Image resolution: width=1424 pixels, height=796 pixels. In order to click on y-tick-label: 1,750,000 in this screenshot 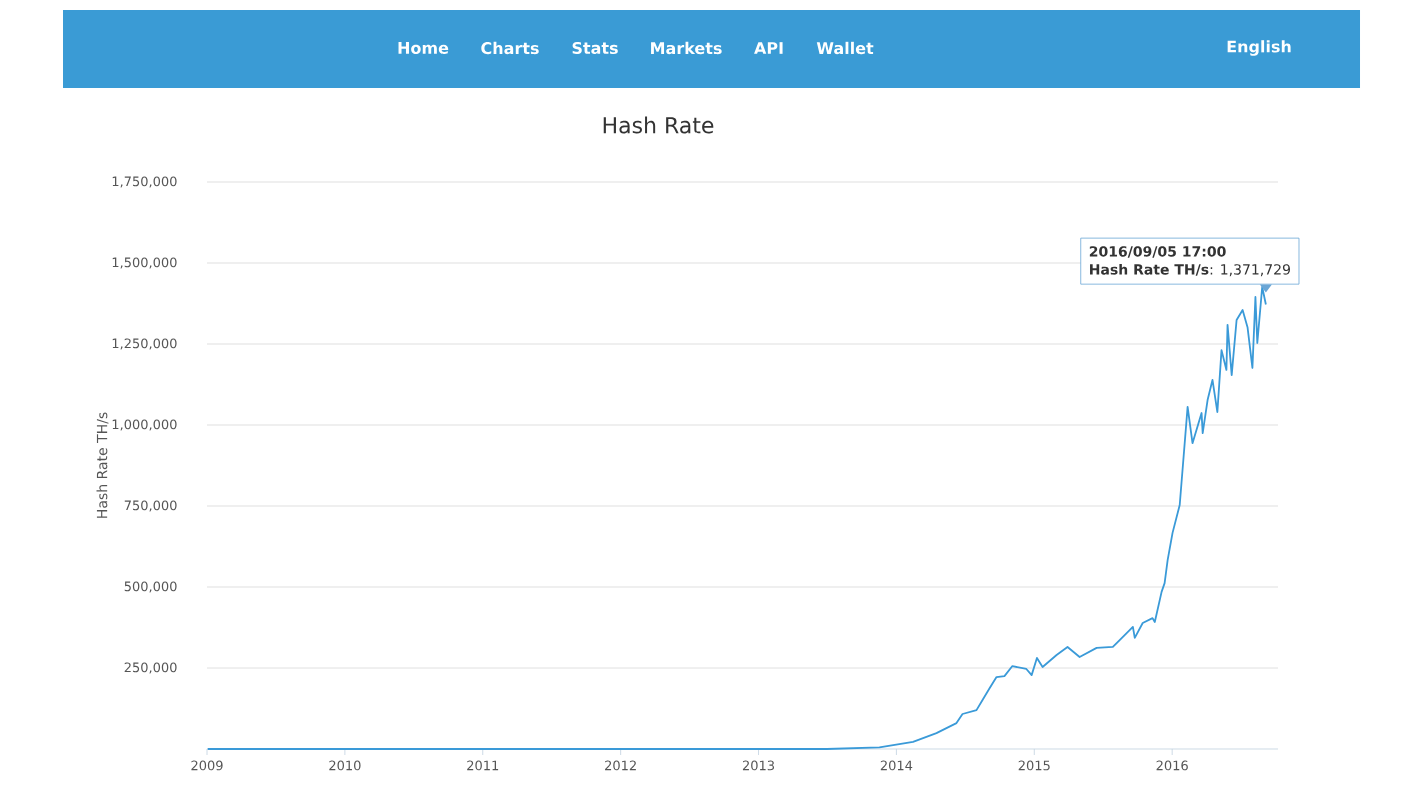, I will do `click(144, 182)`.